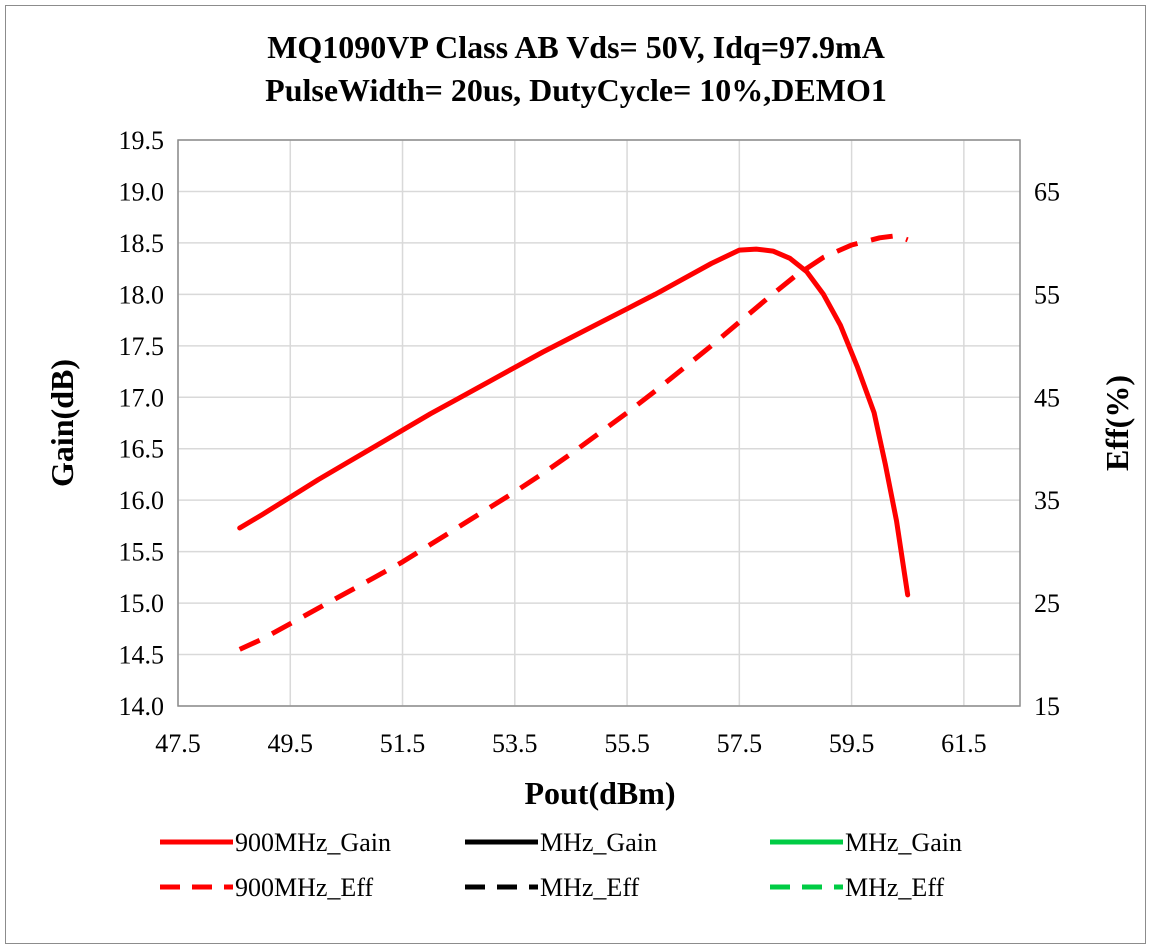 Image resolution: width=1153 pixels, height=951 pixels. I want to click on y-tick-label: 17.0, so click(142, 397).